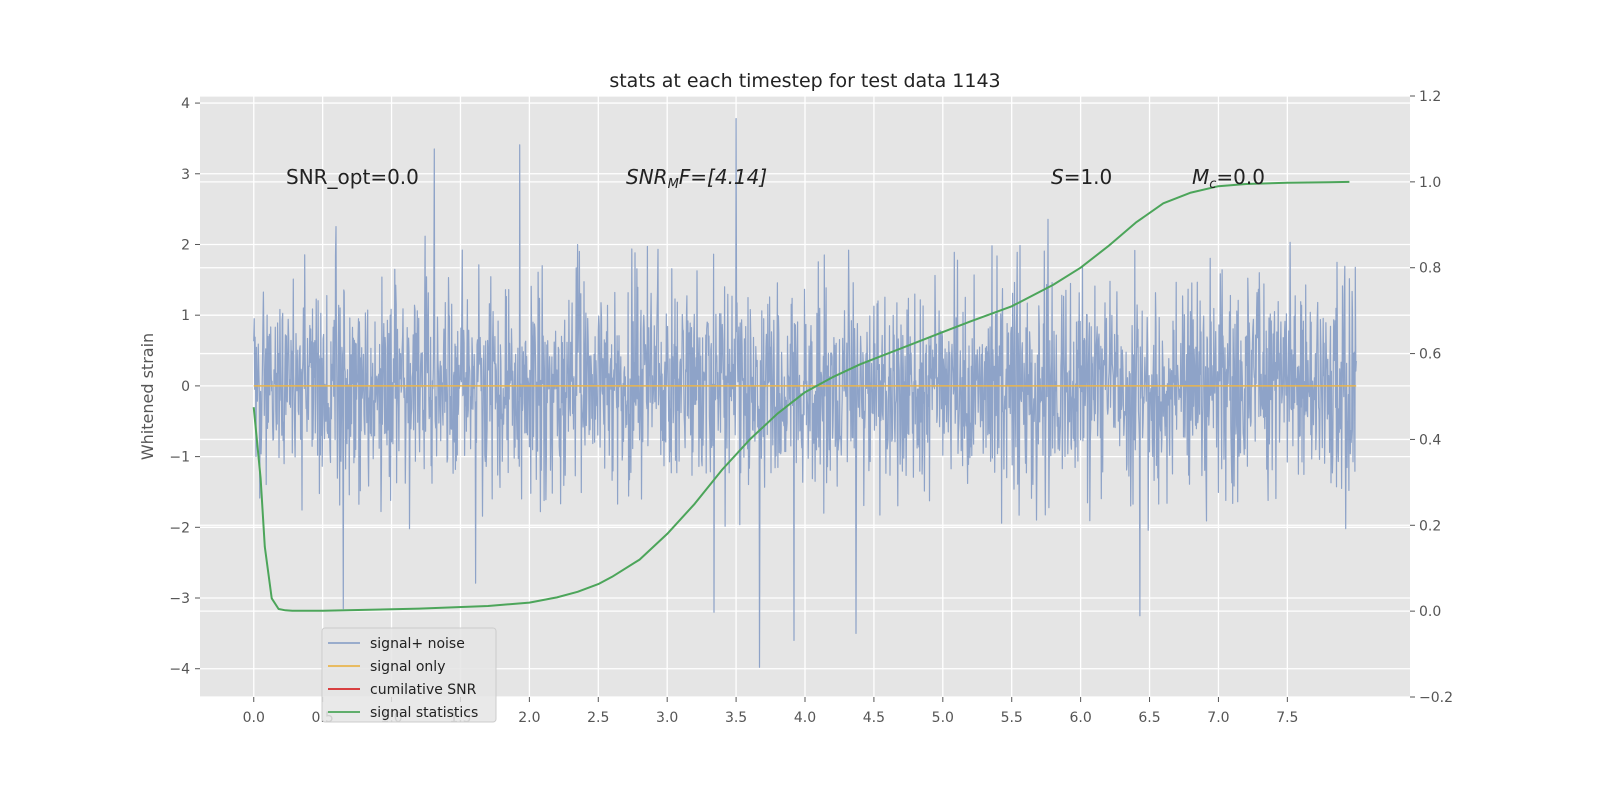 Image resolution: width=1600 pixels, height=800 pixels. What do you see at coordinates (1149, 718) in the screenshot?
I see `x-tick-label: 6.5` at bounding box center [1149, 718].